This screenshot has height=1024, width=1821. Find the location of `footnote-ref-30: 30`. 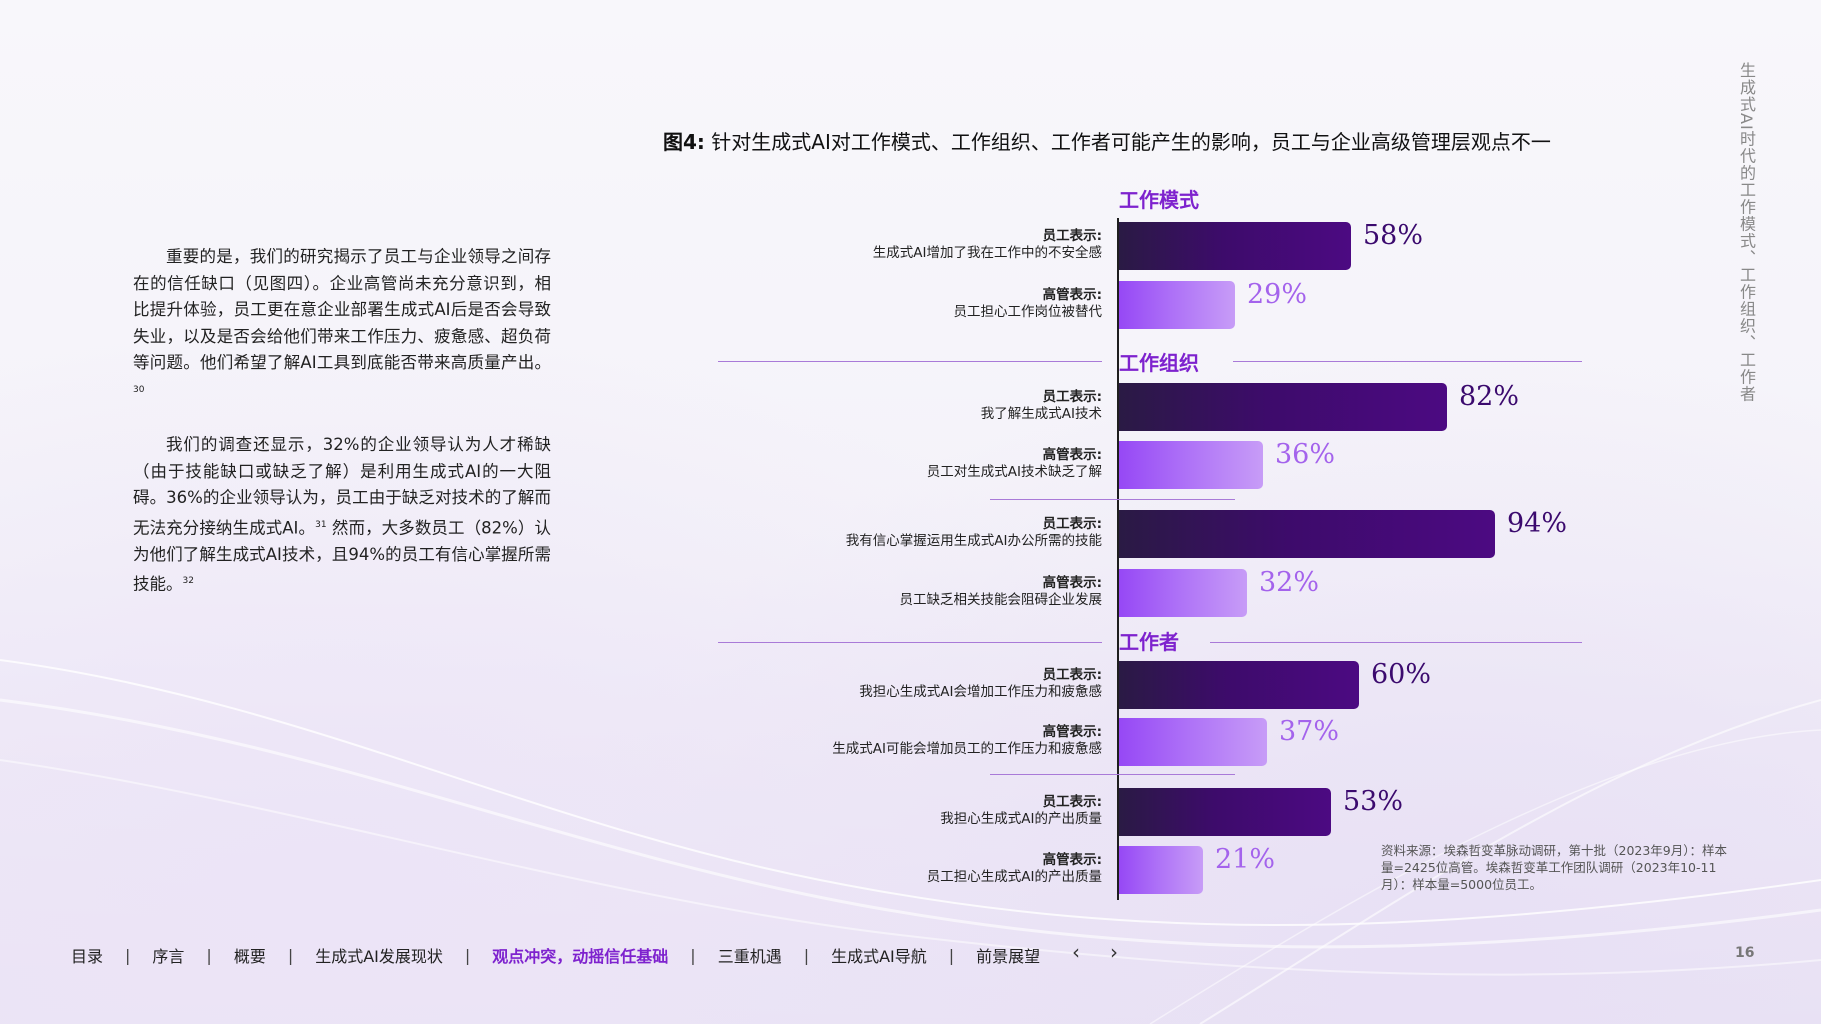

footnote-ref-30: 30 is located at coordinates (139, 389).